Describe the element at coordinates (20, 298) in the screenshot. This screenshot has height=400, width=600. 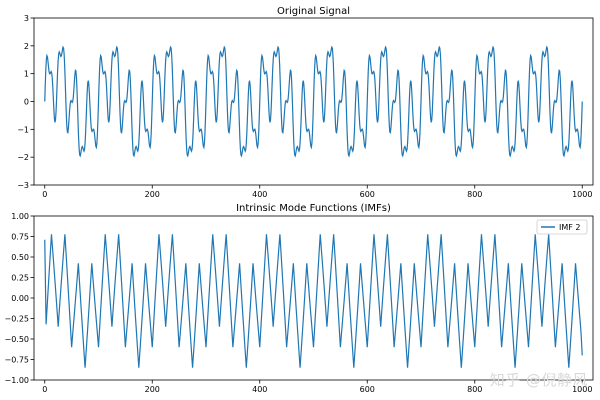
I see `y-tick-label: 0.00` at that location.